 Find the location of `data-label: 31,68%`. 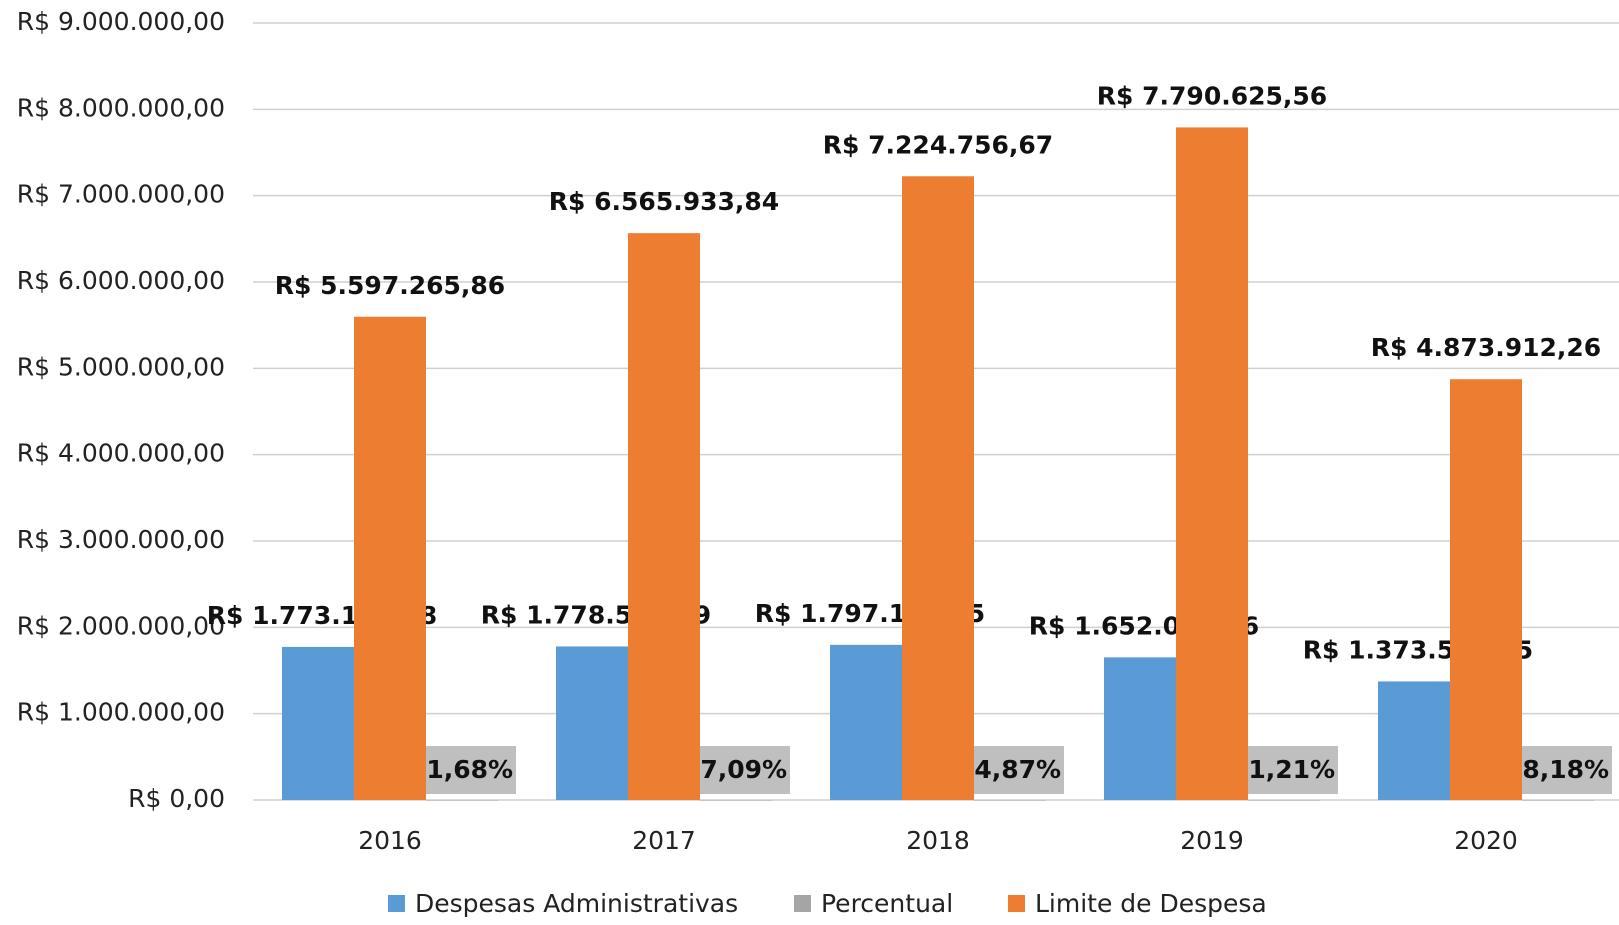

data-label: 31,68% is located at coordinates (461, 769).